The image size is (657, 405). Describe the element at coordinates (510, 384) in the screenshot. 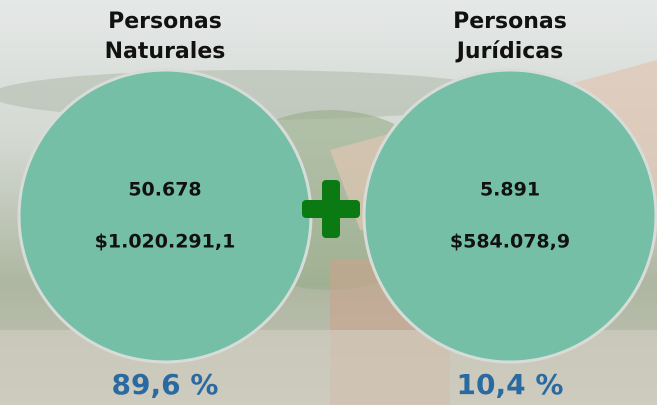

I see `item-percent: 10,4 %` at that location.